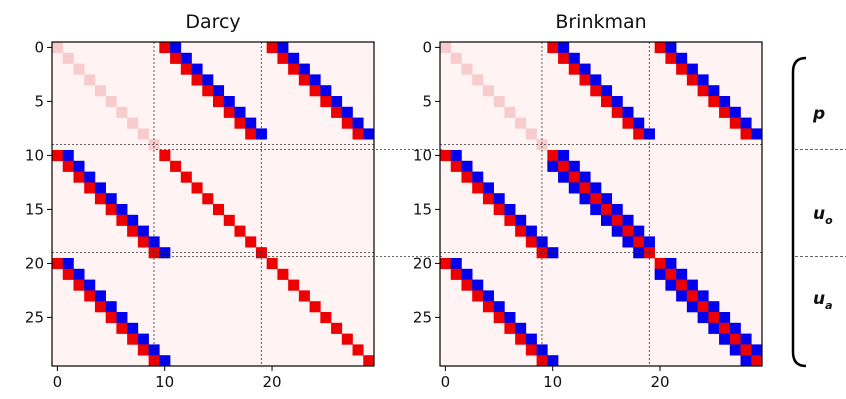  Describe the element at coordinates (823, 215) in the screenshot. I see `block-label: uo` at that location.